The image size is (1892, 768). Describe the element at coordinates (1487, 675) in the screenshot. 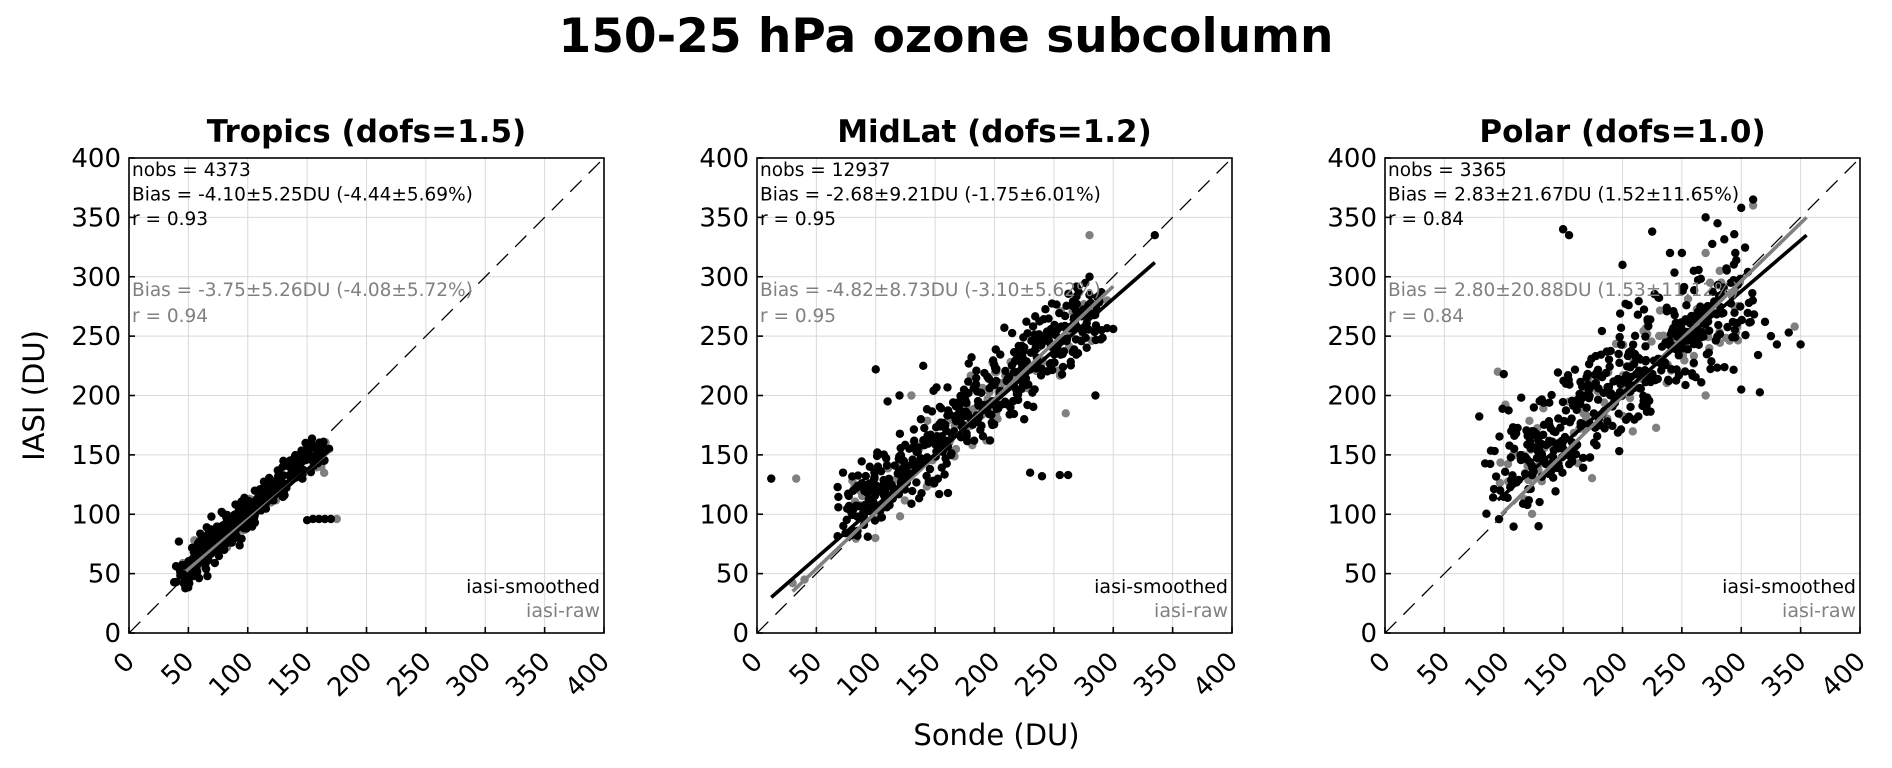

I see `x-tick-label: 100` at that location.